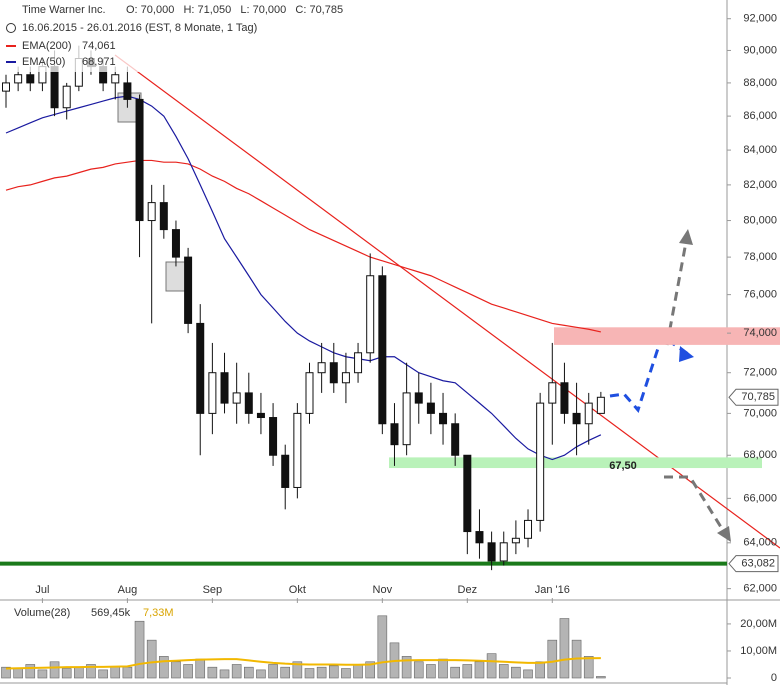 The height and width of the screenshot is (685, 780). Describe the element at coordinates (758, 397) in the screenshot. I see `price-tag-label: 70,785` at that location.